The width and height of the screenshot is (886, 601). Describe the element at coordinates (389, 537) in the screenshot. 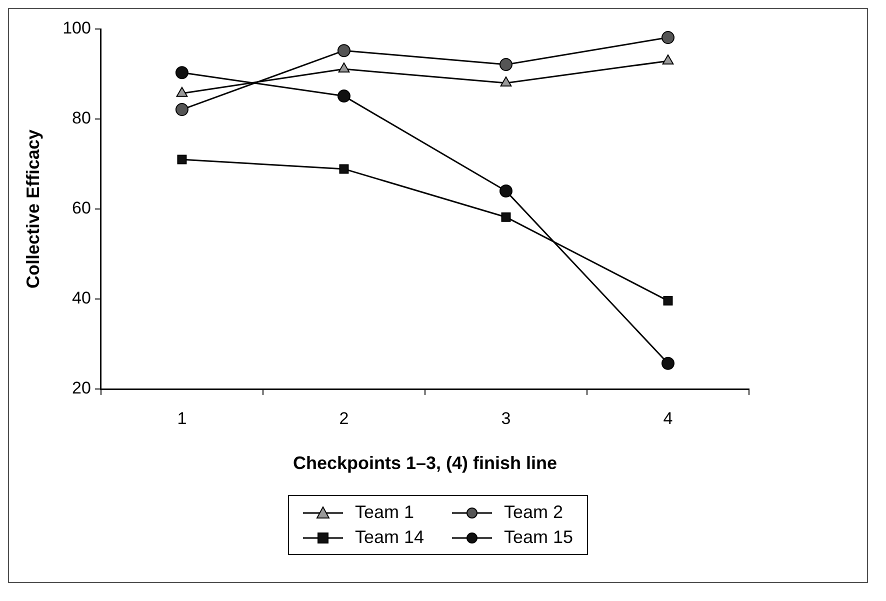

I see `legend-label: Team 14` at that location.